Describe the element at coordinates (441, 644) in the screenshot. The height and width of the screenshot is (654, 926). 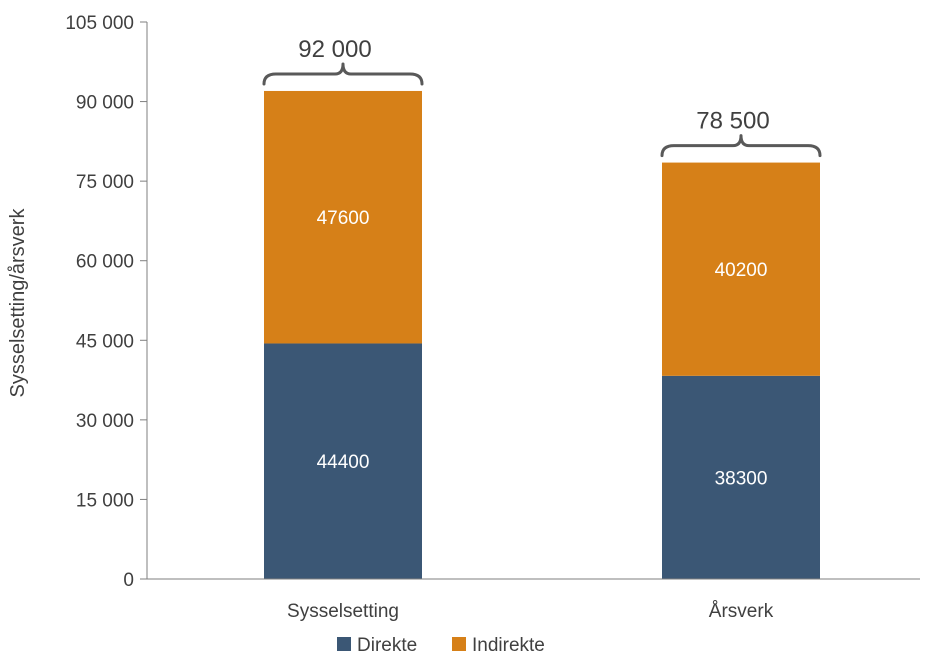
I see `legend: Direkte Indirekte` at that location.